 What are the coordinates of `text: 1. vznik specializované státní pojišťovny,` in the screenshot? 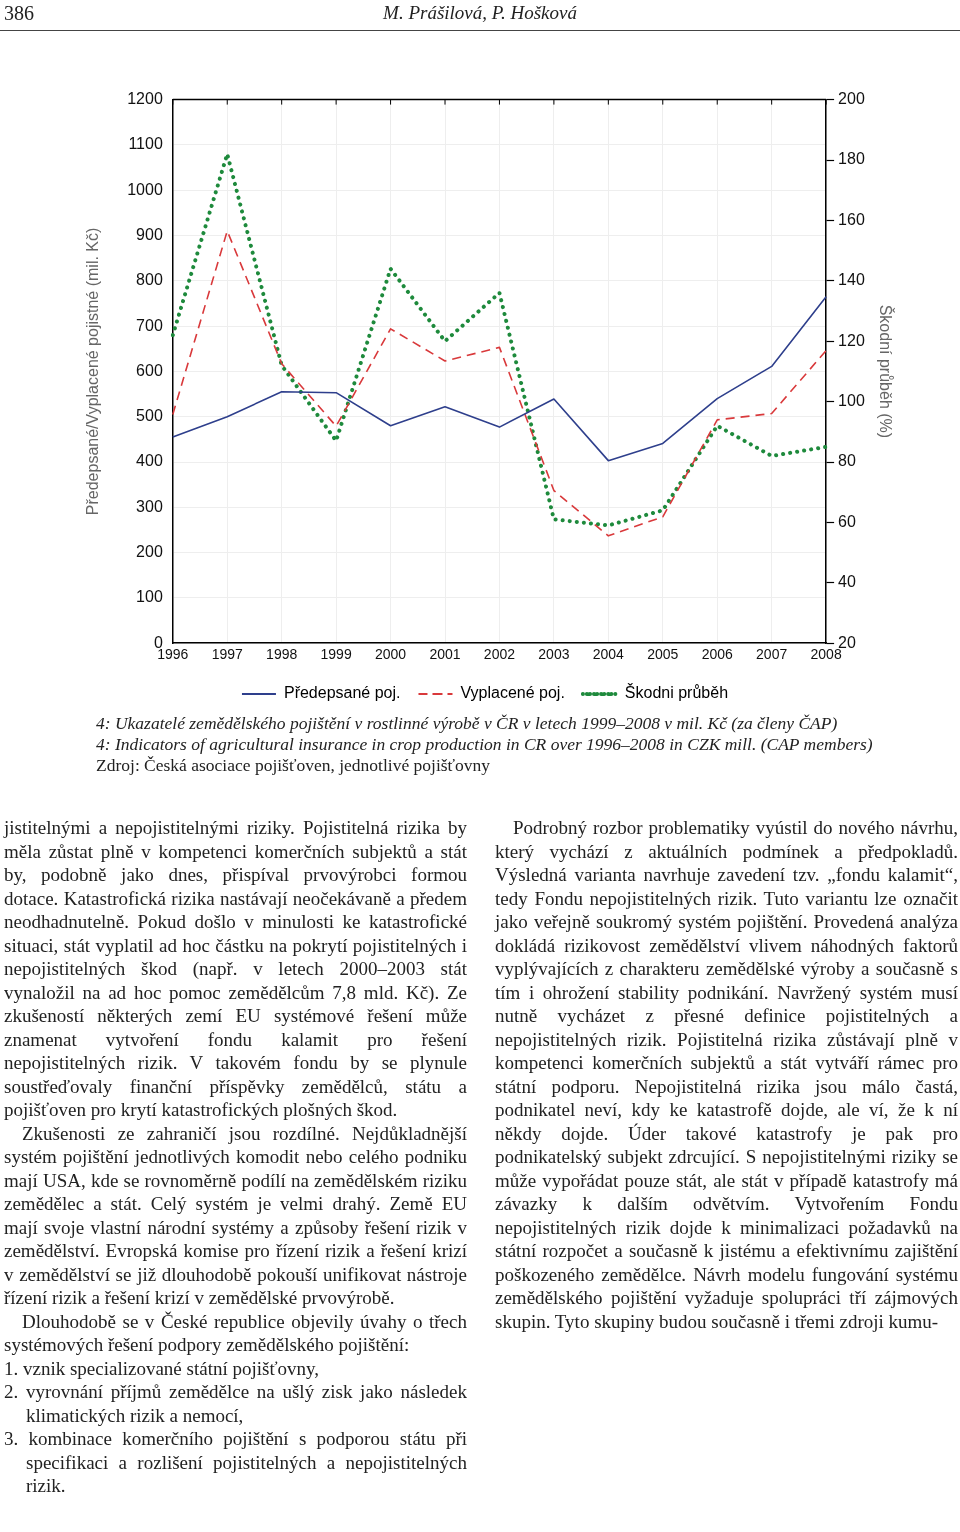 It's located at (162, 1368).